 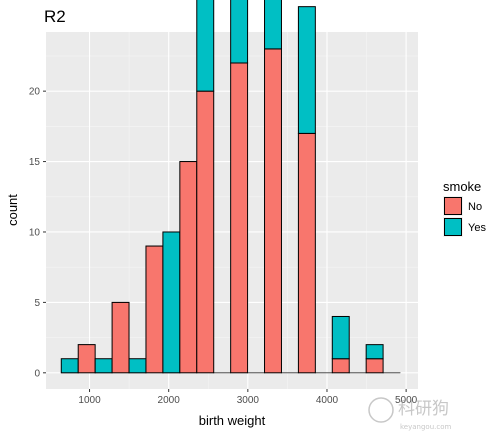 I want to click on x-tick-label: 1000, so click(x=89, y=400).